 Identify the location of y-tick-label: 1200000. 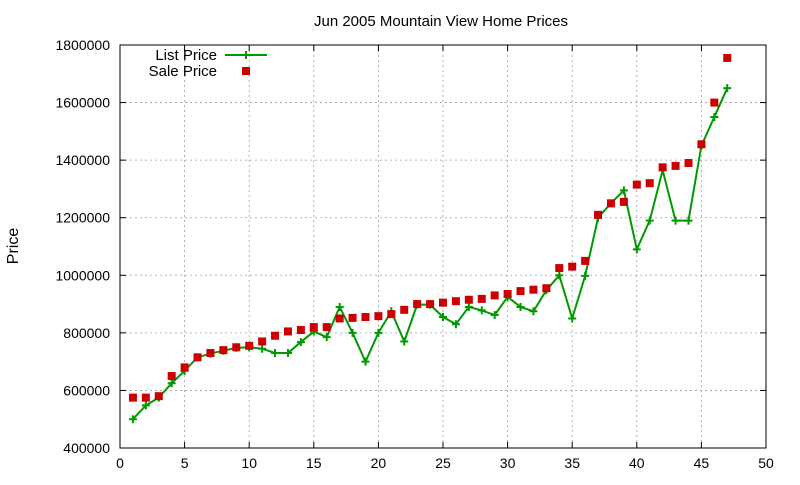
(82, 218).